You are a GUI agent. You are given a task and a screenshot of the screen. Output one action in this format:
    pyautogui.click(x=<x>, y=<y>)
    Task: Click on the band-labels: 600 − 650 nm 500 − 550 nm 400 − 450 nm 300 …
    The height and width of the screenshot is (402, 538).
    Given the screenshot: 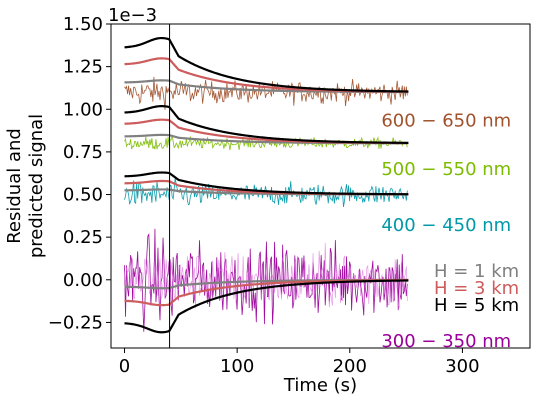 What is the action you would take?
    pyautogui.click(x=446, y=231)
    